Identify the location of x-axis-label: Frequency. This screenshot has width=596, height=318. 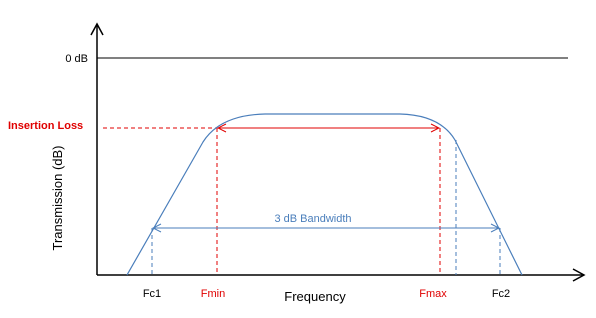
(315, 296).